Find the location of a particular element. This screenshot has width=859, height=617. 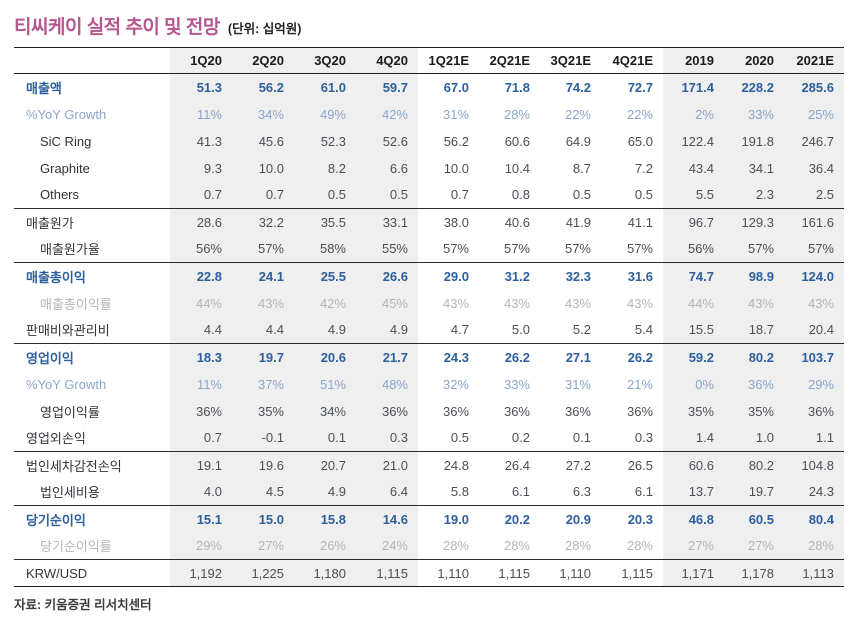

cell-value: 1,178 is located at coordinates (754, 573).